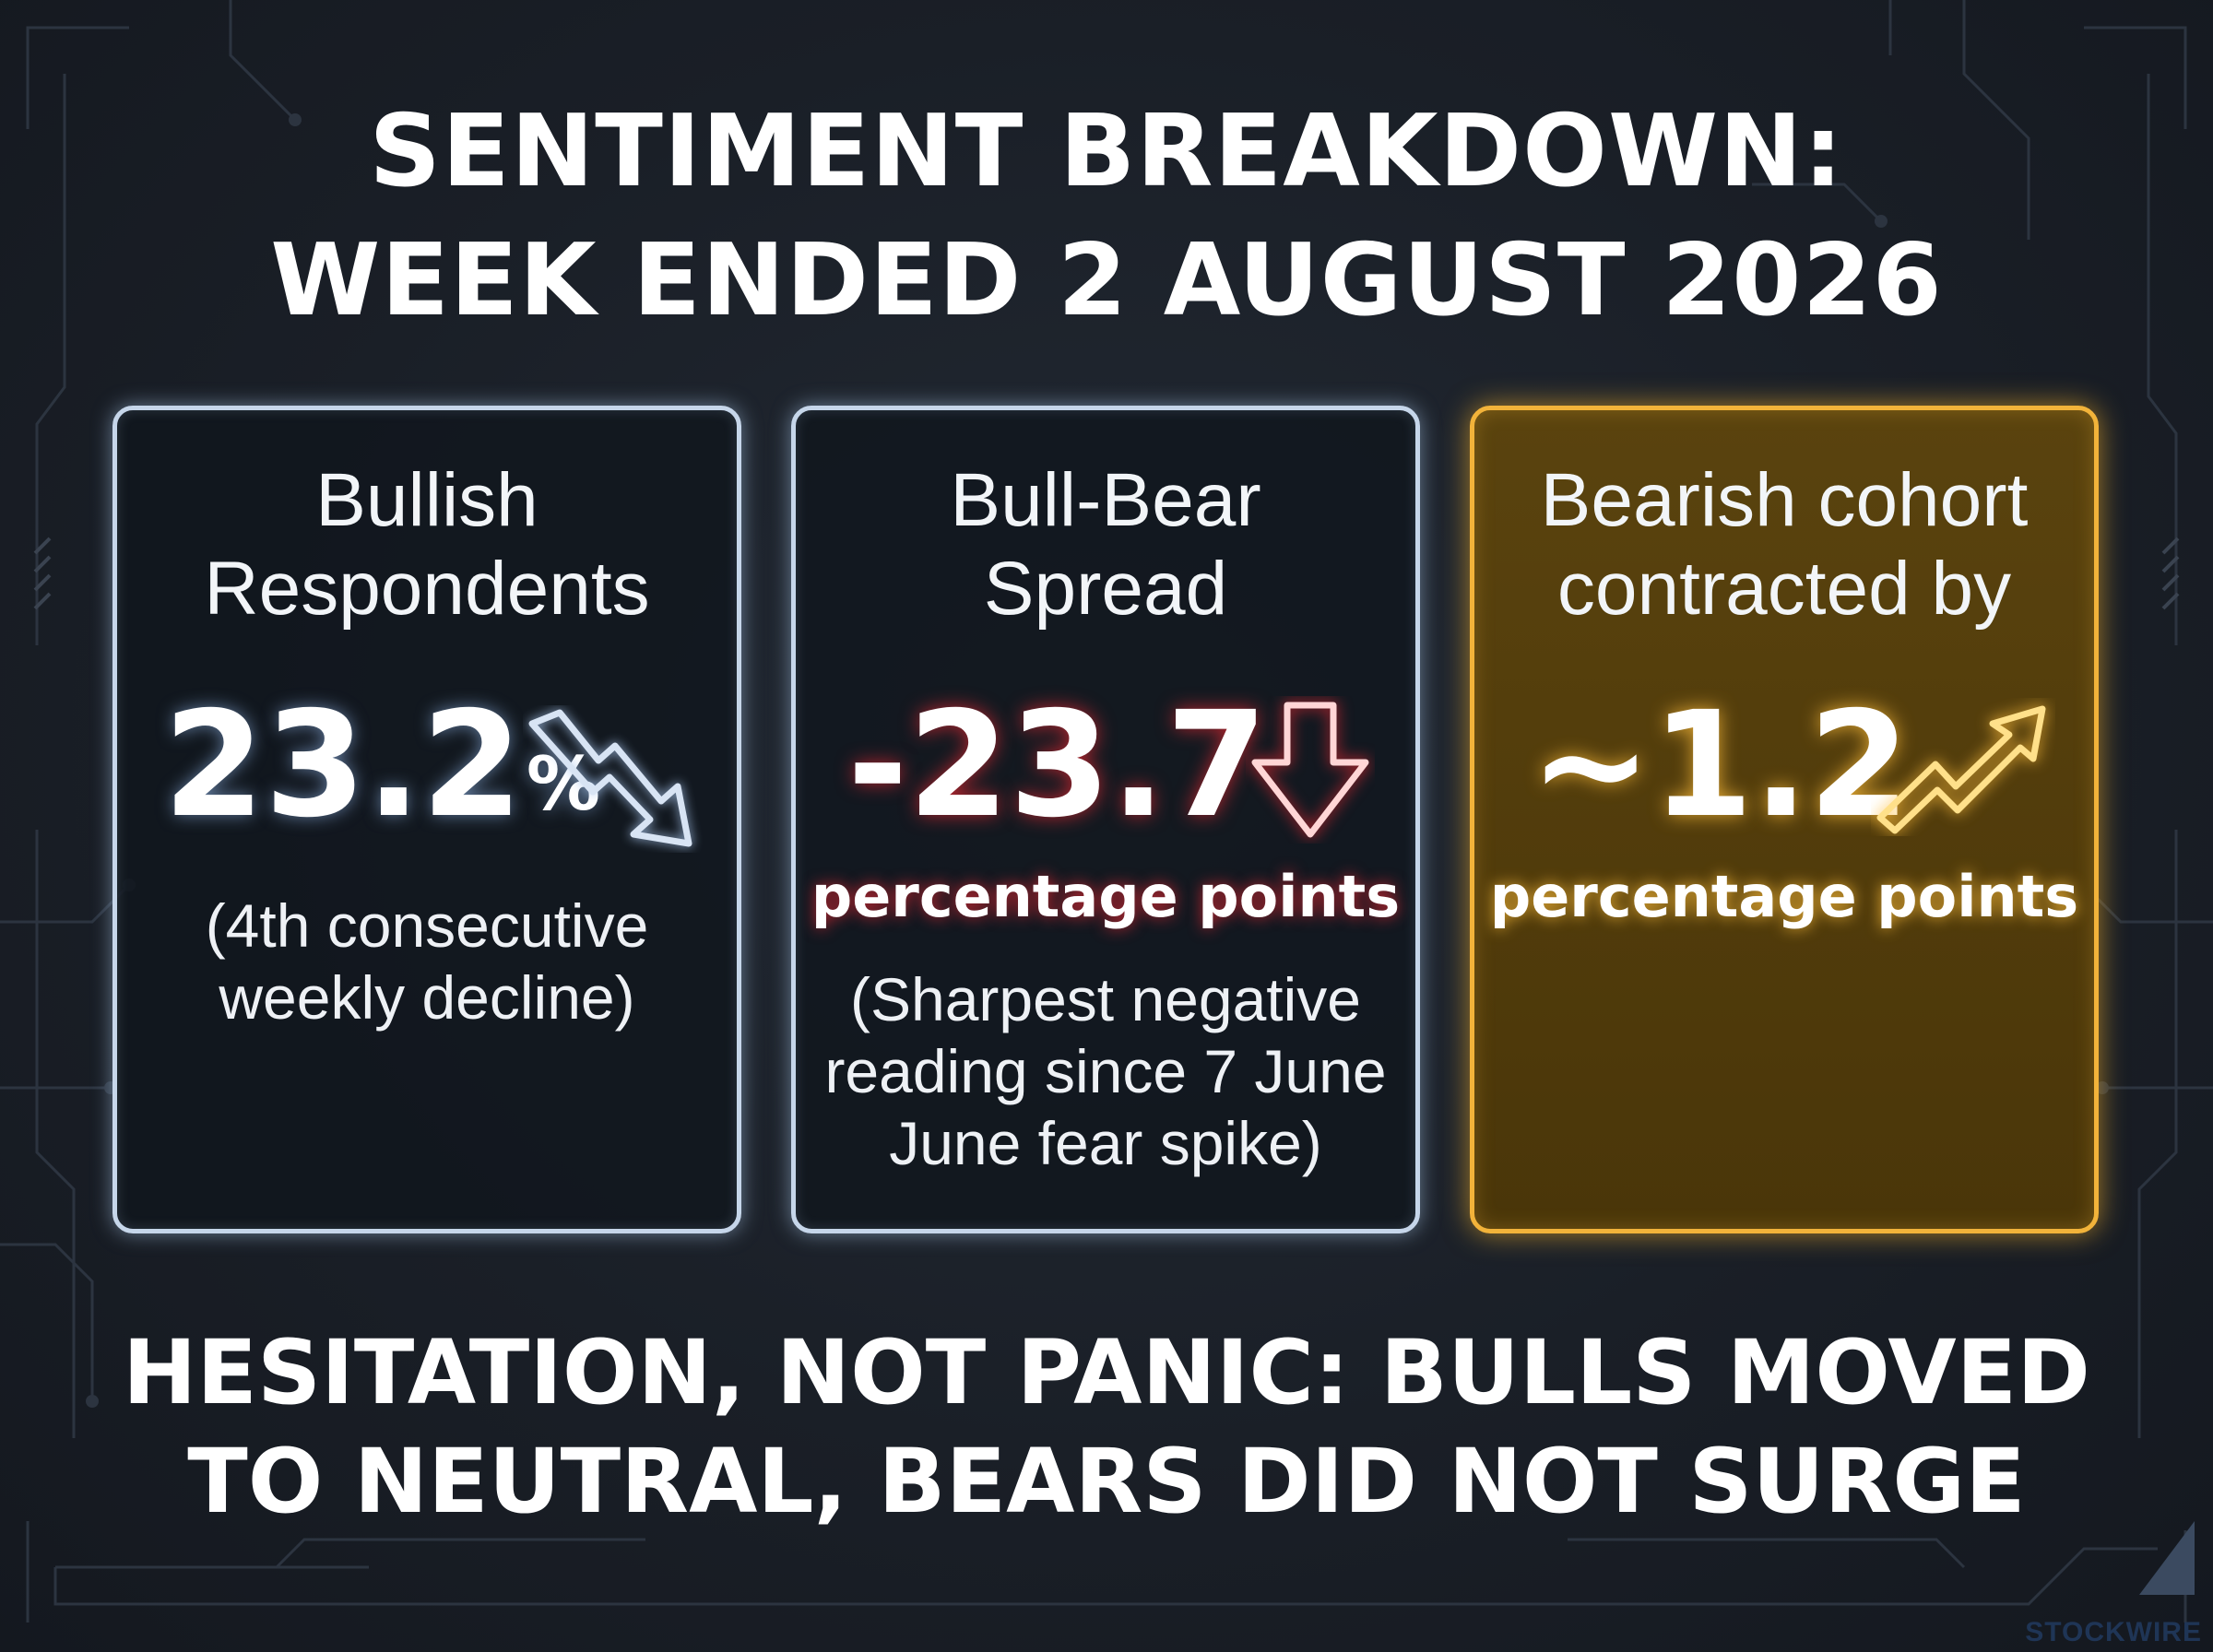 The width and height of the screenshot is (2213, 1652). I want to click on card-label: Bull-Bear Spread, so click(1105, 544).